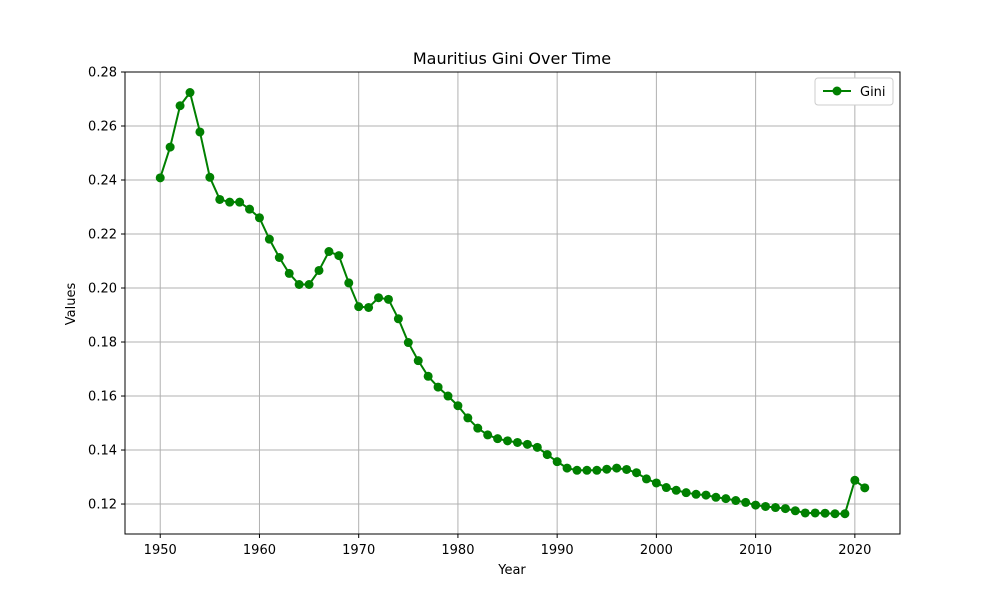 The width and height of the screenshot is (1000, 600). What do you see at coordinates (507, 546) in the screenshot?
I see `x-axis: 1950 1960 1970 1980 1990 2000 2010 2020` at bounding box center [507, 546].